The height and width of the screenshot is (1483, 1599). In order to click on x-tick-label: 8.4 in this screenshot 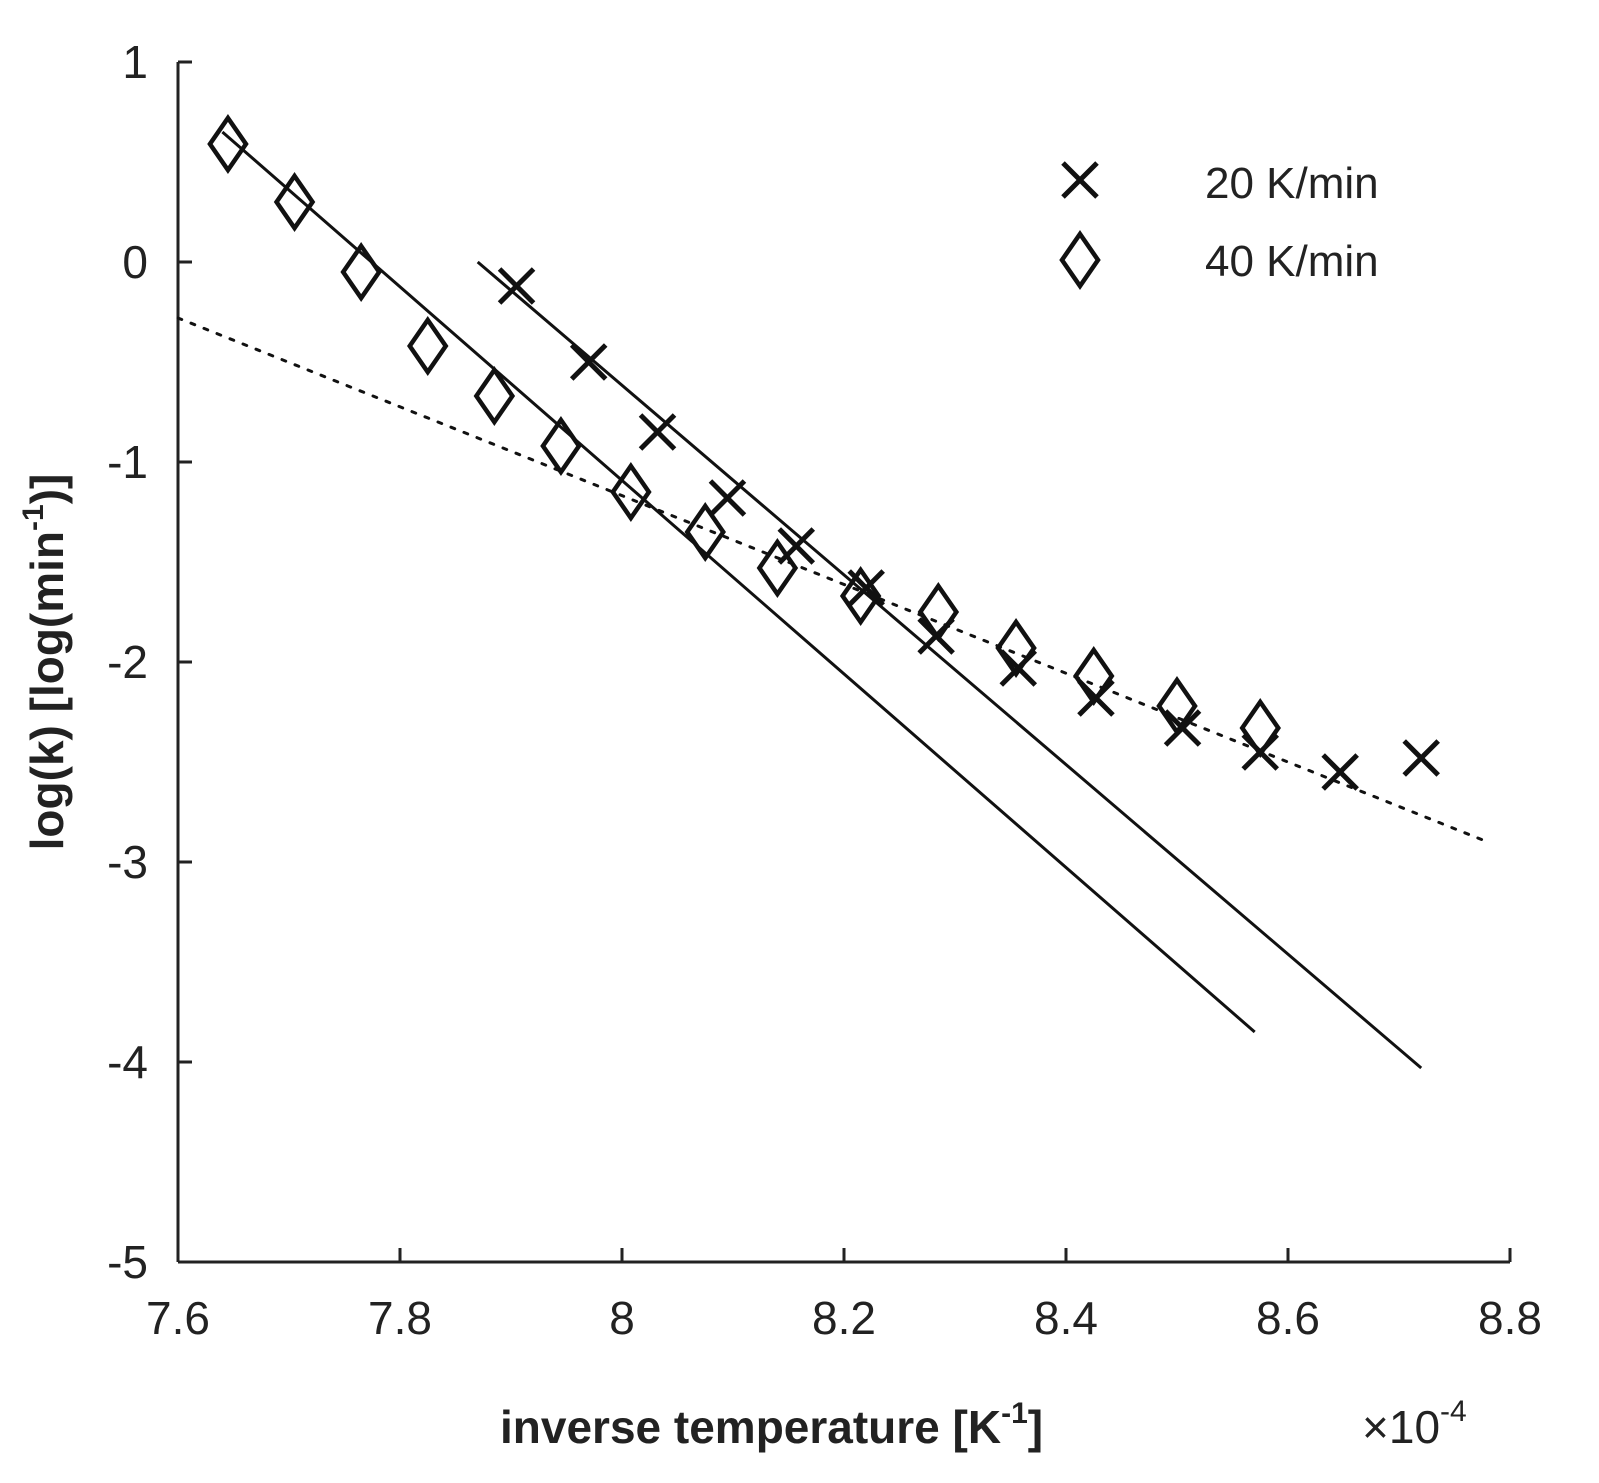, I will do `click(1066, 1318)`.